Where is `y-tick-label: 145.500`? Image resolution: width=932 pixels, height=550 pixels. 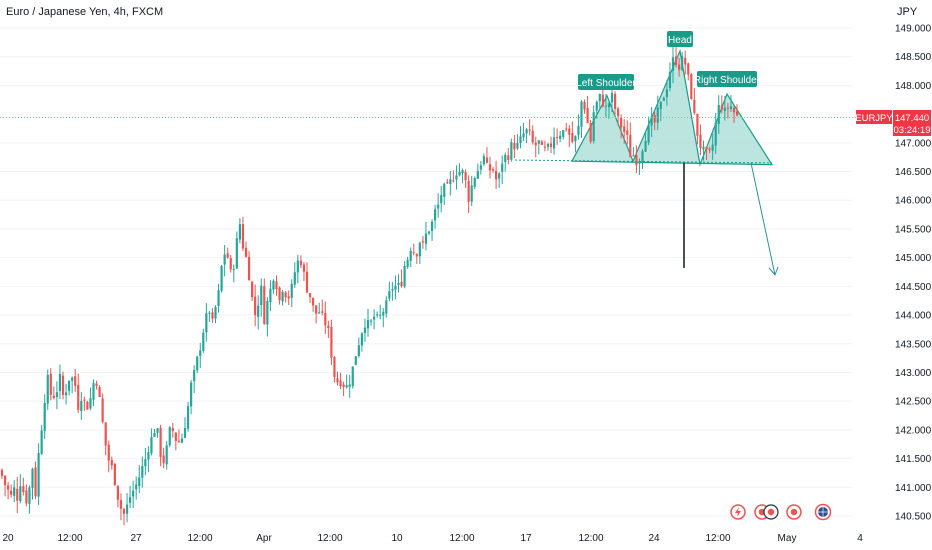
y-tick-label: 145.500 is located at coordinates (913, 229).